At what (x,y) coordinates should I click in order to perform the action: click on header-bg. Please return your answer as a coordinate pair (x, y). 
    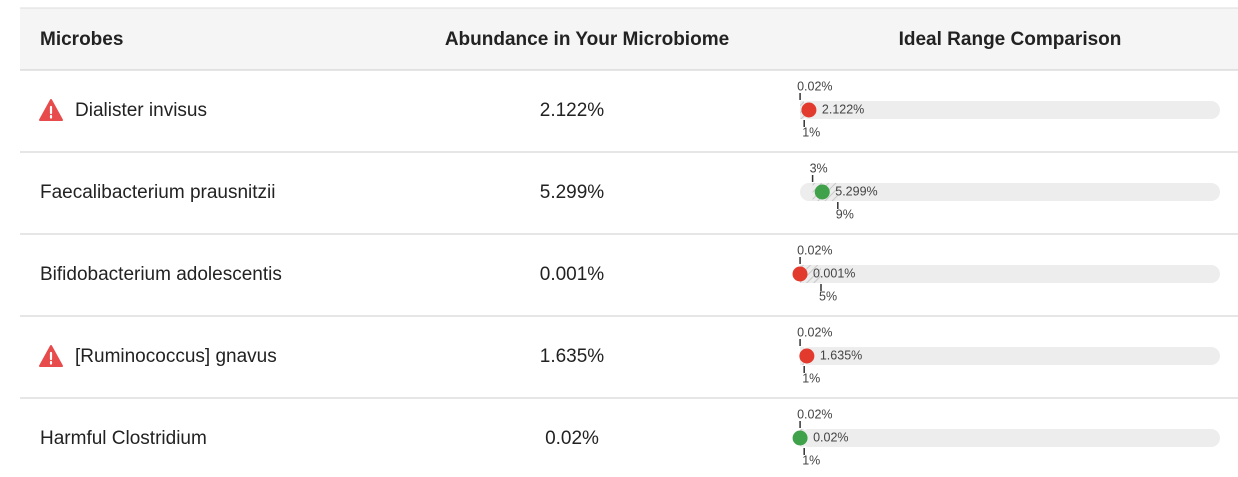
    Looking at the image, I should click on (629, 39).